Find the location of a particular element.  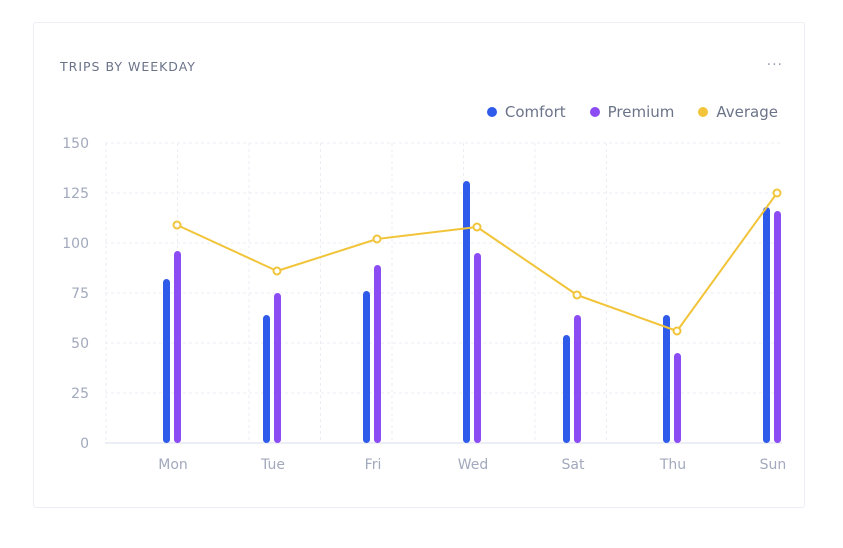

legend-label-comfort: Comfort is located at coordinates (535, 112).